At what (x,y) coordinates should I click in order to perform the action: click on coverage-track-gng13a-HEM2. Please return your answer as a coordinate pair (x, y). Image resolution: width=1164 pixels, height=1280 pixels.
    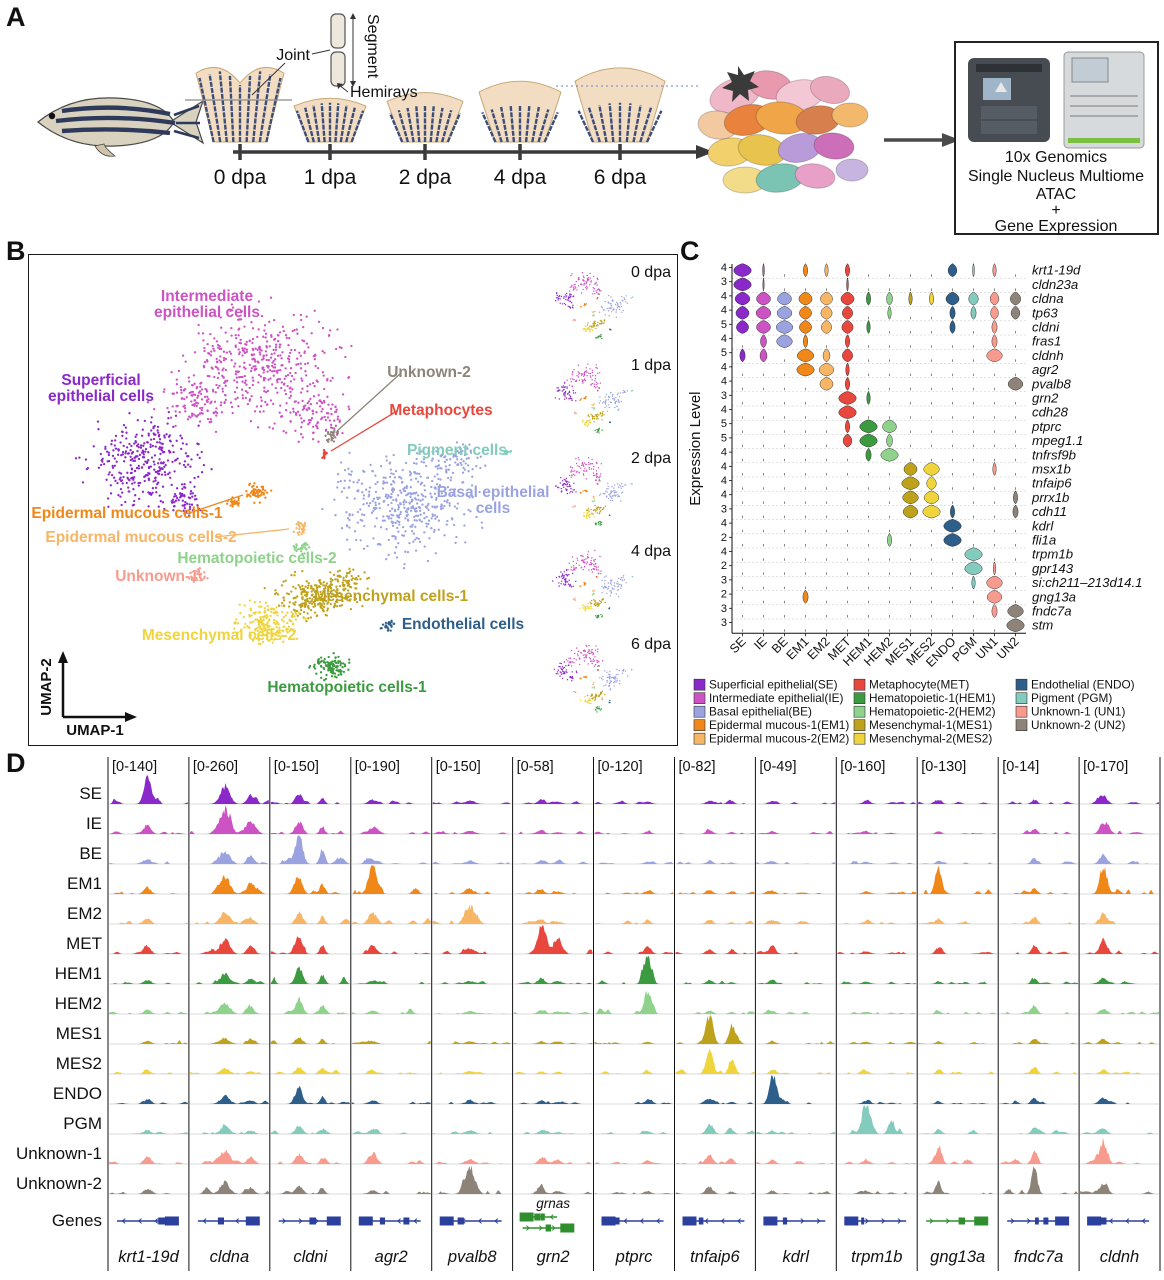
    Looking at the image, I should click on (958, 1012).